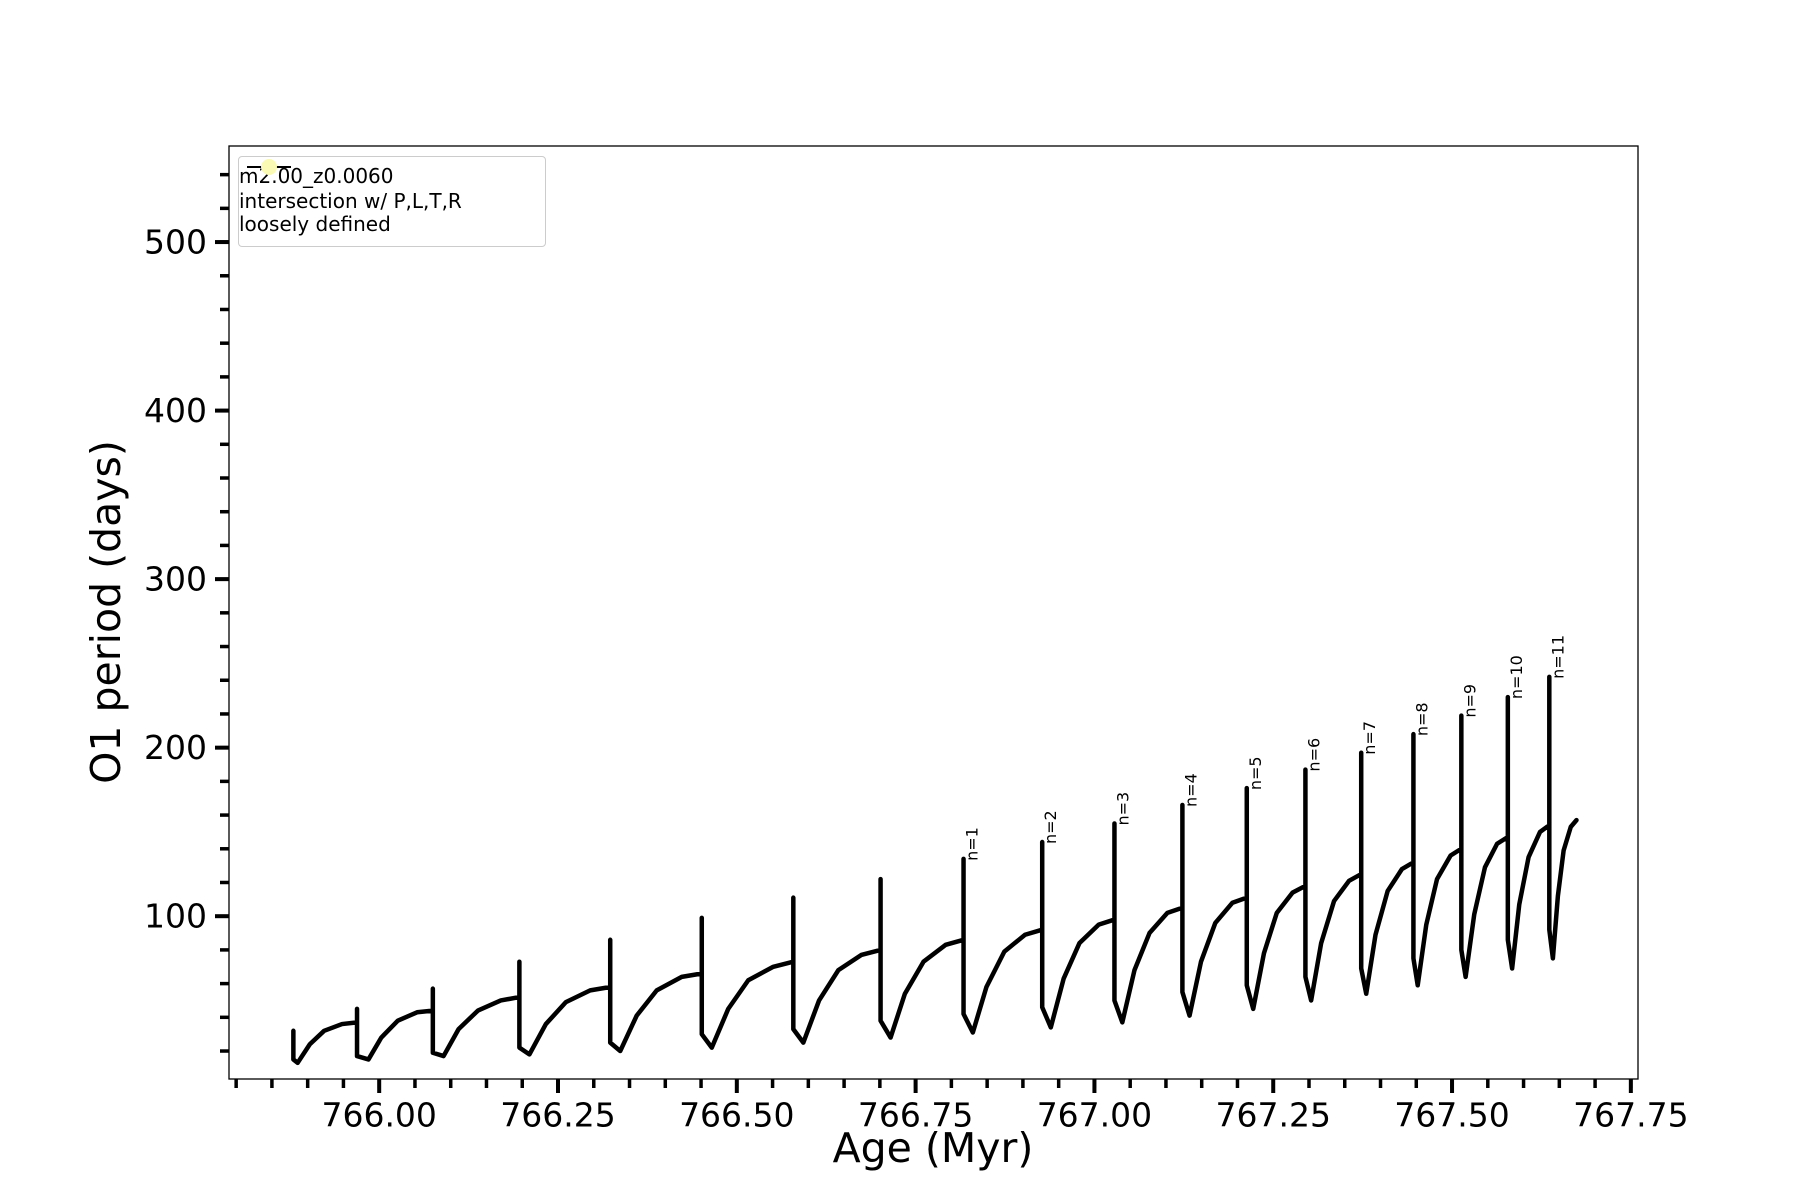 The image size is (1800, 1200). I want to click on y-tick-label: 500, so click(175, 242).